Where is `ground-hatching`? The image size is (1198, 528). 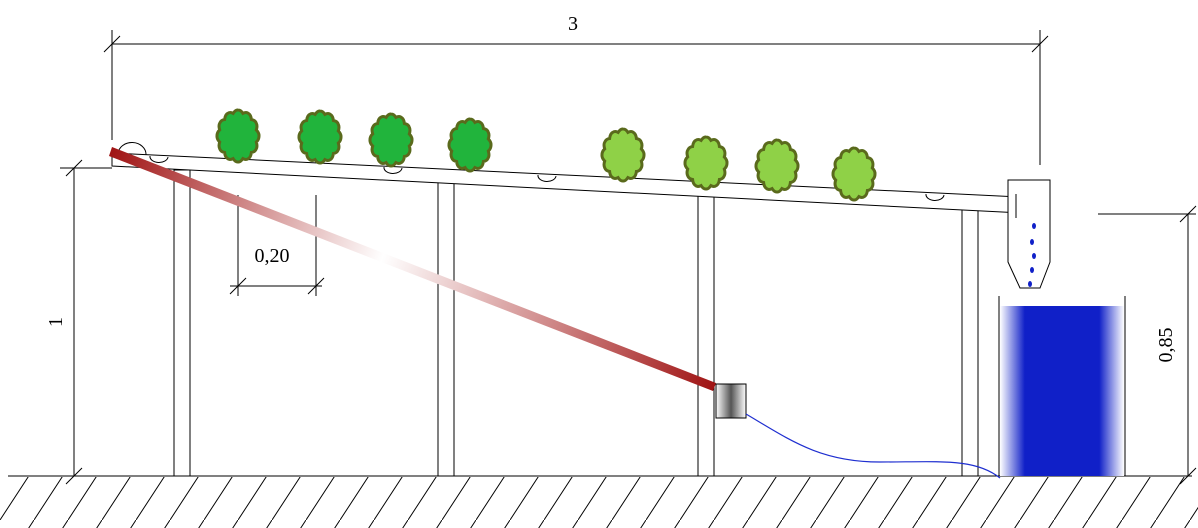 ground-hatching is located at coordinates (599, 502).